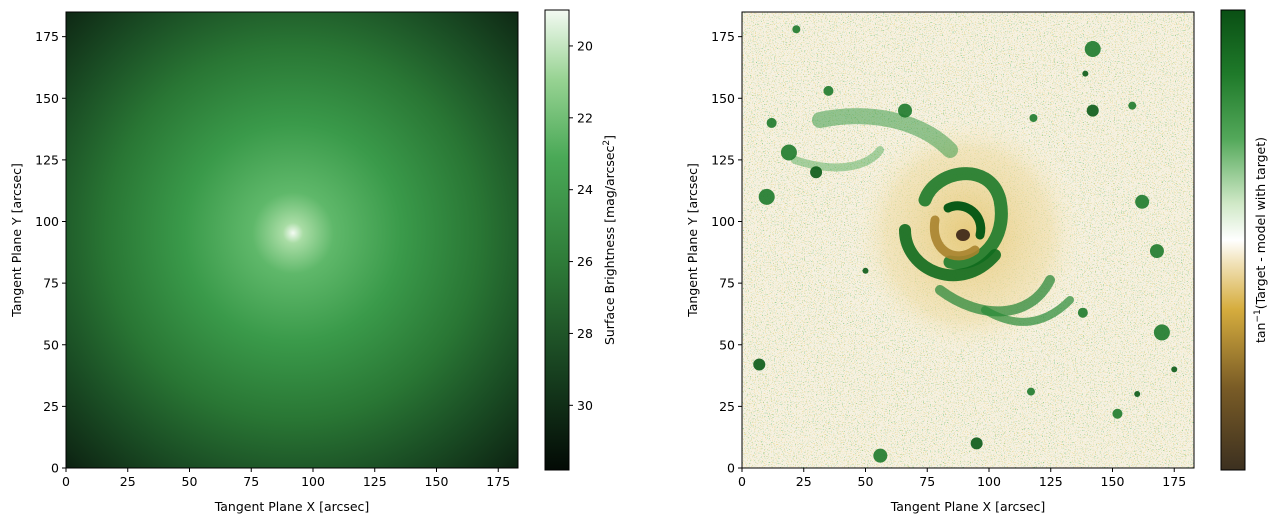 Image resolution: width=1281 pixels, height=525 pixels. What do you see at coordinates (968, 506) in the screenshot?
I see `right-x-axis-label: Tangent Plane X [arcsec]` at bounding box center [968, 506].